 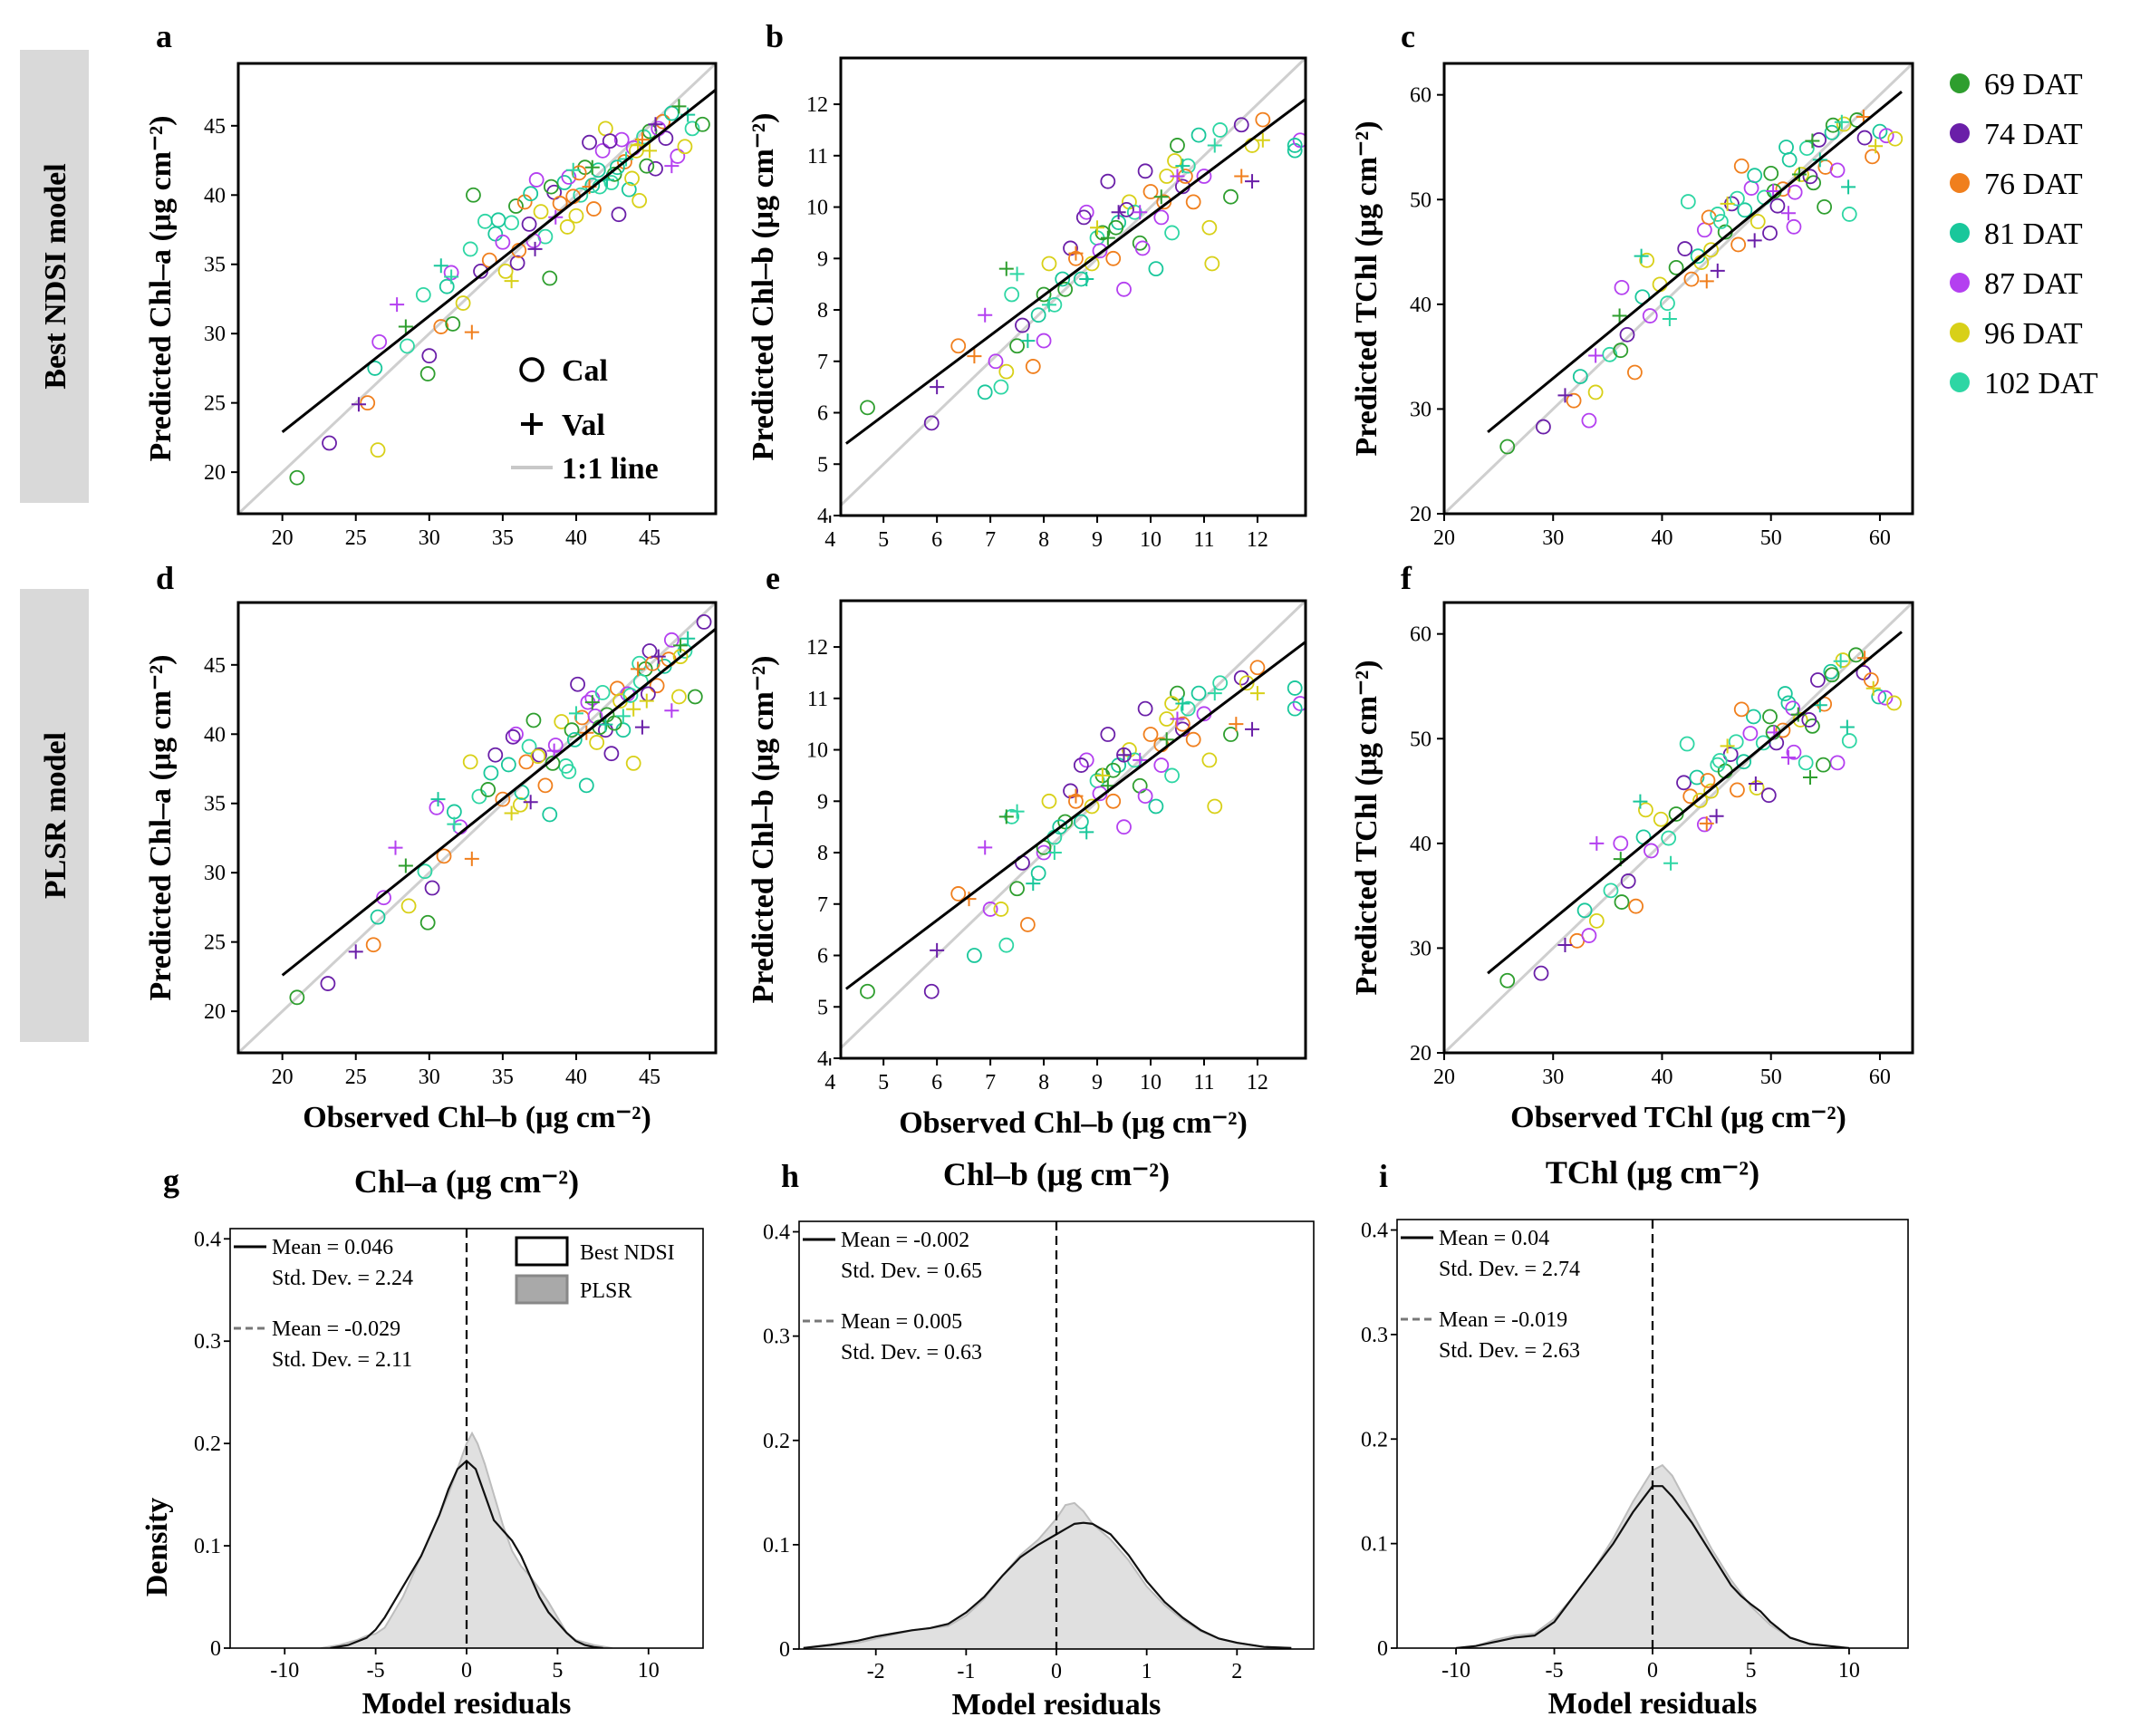 I want to click on x-tick-label: 2, so click(x=1236, y=1671).